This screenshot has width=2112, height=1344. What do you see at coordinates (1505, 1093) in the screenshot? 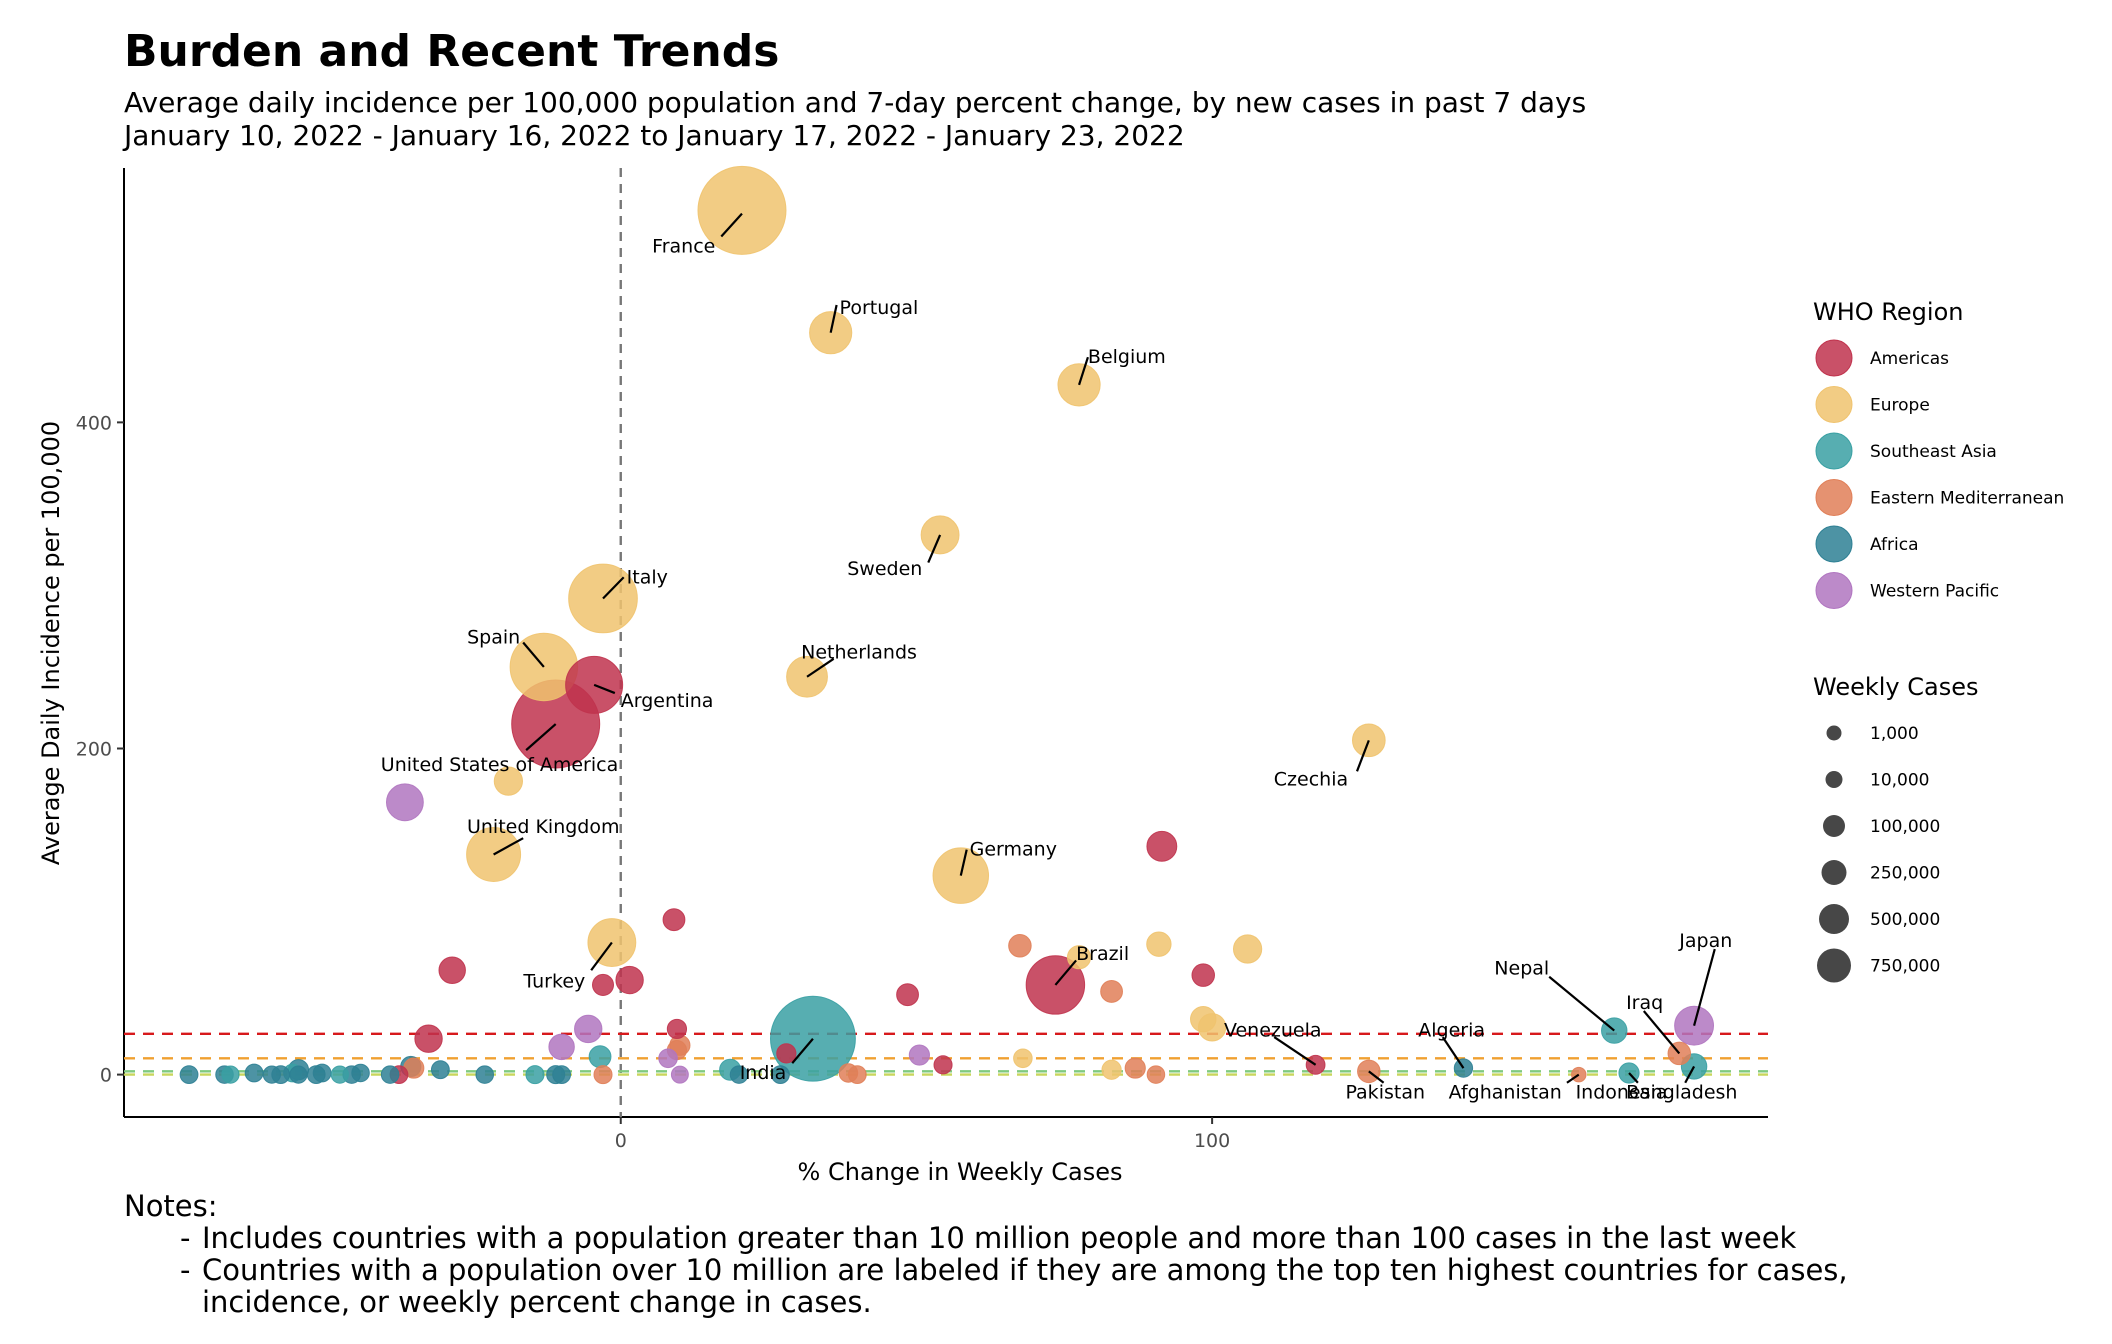
I see `point-label: Afghanistan` at bounding box center [1505, 1093].